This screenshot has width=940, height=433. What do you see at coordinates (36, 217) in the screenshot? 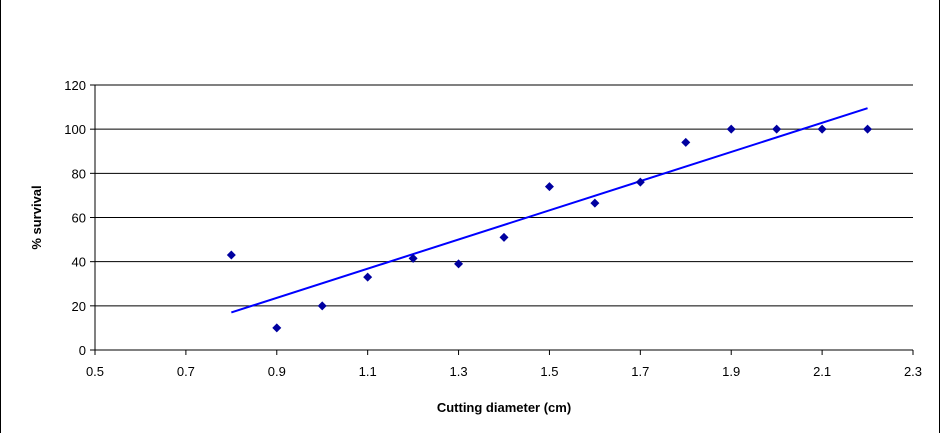
I see `y-axis-title: % survival` at bounding box center [36, 217].